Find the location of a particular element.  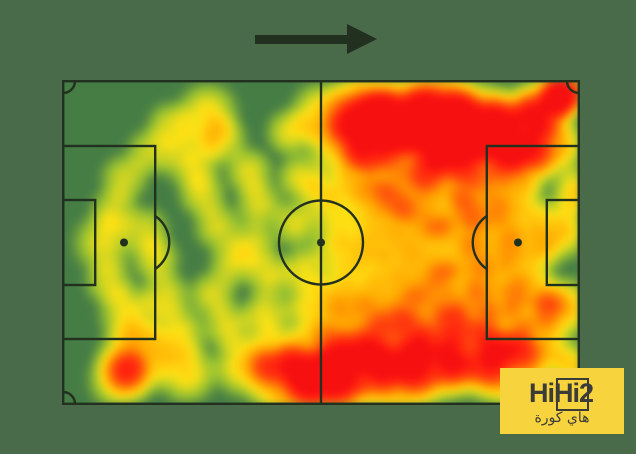

center-spot is located at coordinates (321, 242).